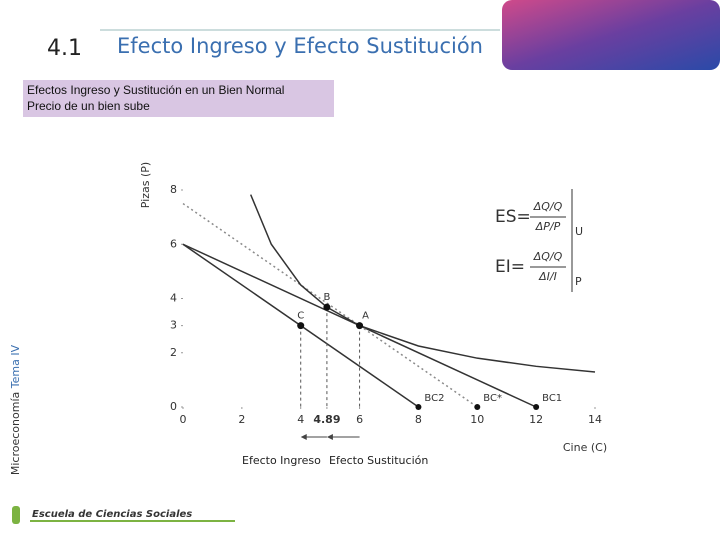 Image resolution: width=720 pixels, height=540 pixels. What do you see at coordinates (15, 433) in the screenshot?
I see `course: Microeconomía` at bounding box center [15, 433].